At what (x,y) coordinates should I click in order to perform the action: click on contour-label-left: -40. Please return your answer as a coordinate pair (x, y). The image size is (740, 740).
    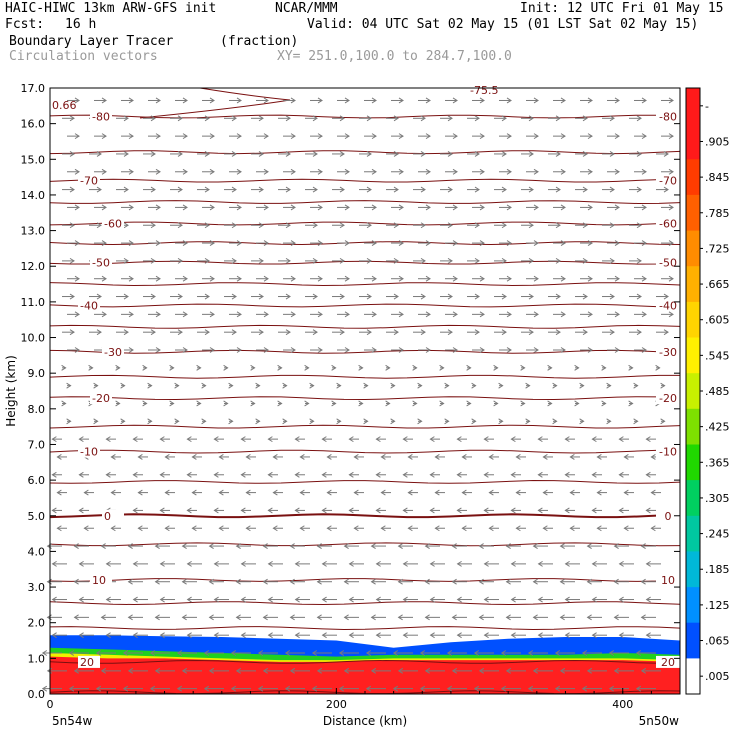
    Looking at the image, I should click on (89, 305).